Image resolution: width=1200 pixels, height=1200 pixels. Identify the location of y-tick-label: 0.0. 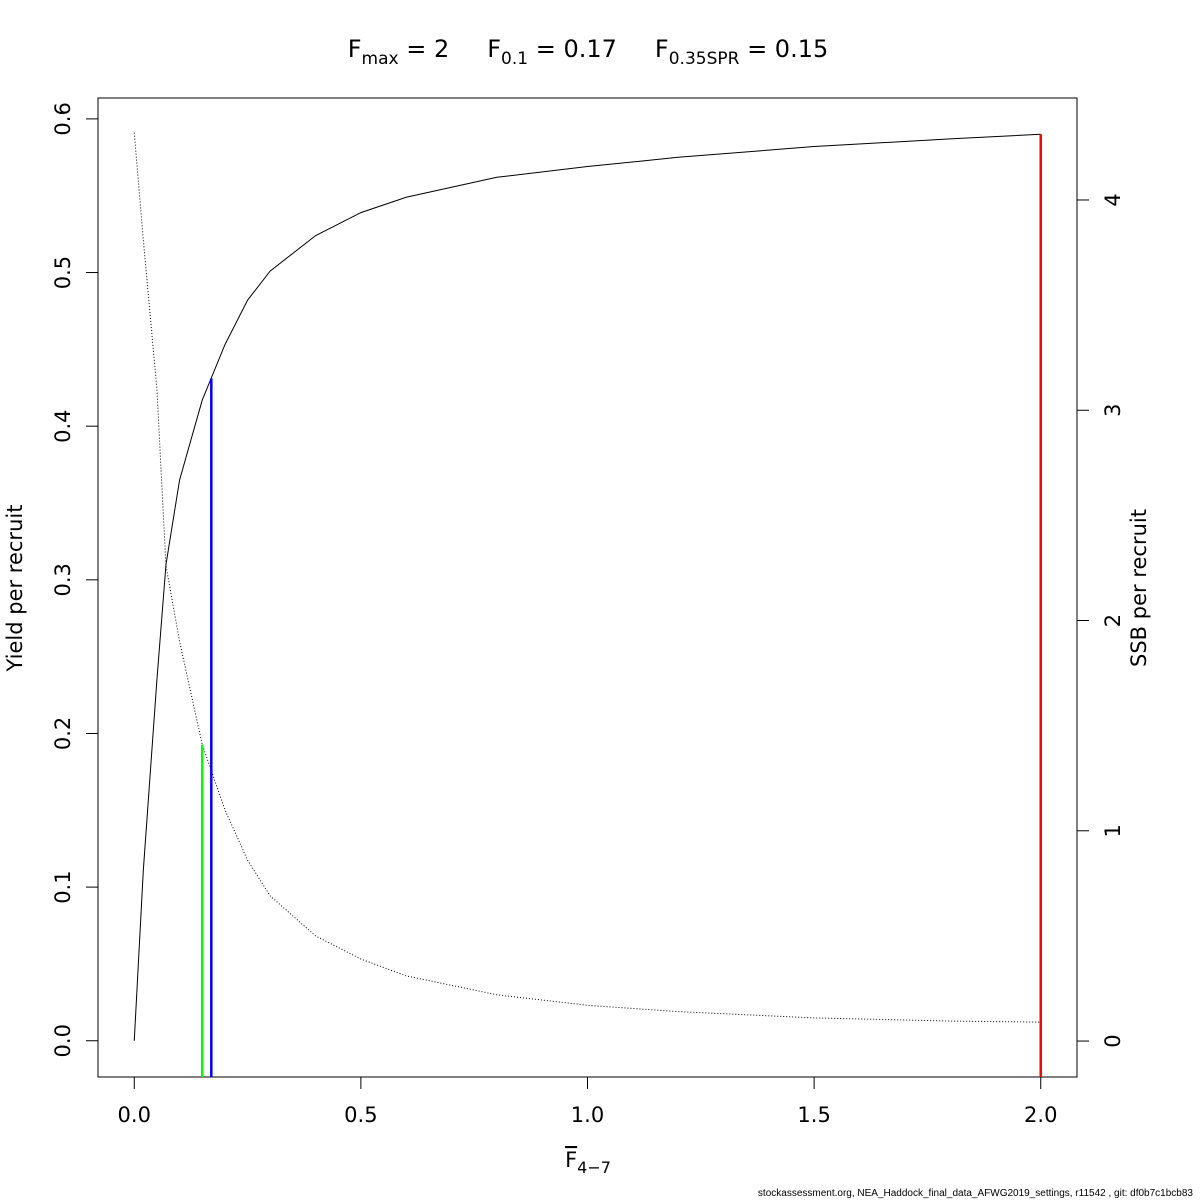
(63, 1040).